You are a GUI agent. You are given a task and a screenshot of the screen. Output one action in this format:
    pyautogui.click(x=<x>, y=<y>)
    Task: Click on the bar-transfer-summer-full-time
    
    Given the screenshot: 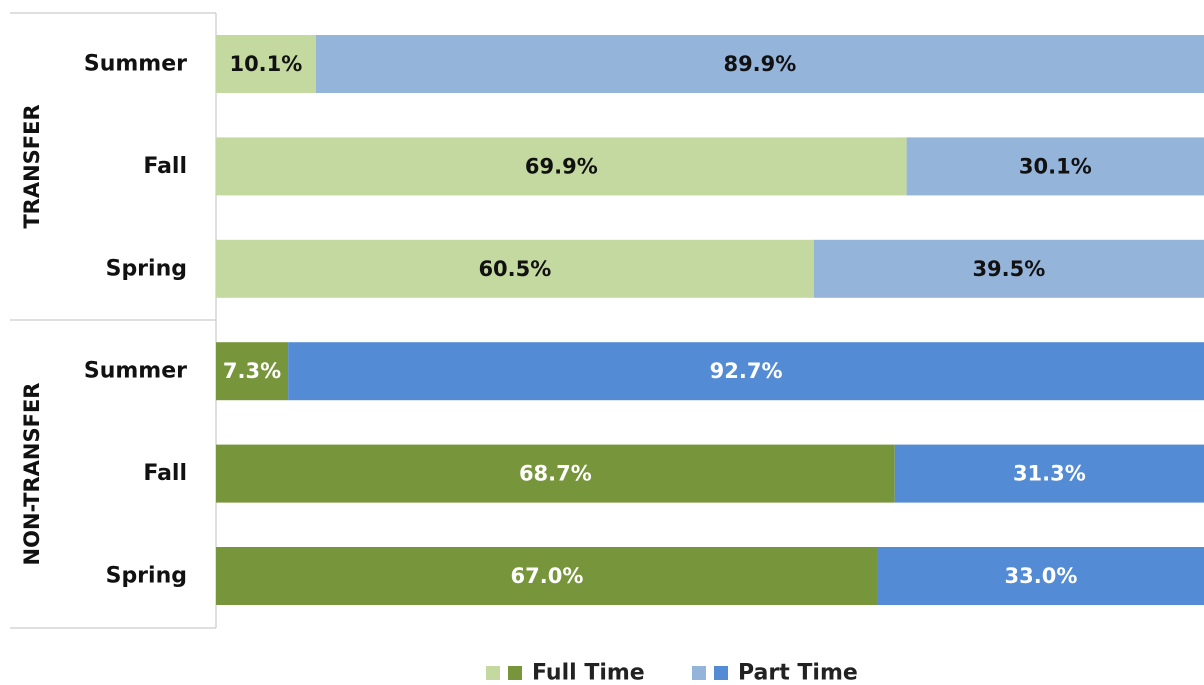 What is the action you would take?
    pyautogui.click(x=266, y=64)
    